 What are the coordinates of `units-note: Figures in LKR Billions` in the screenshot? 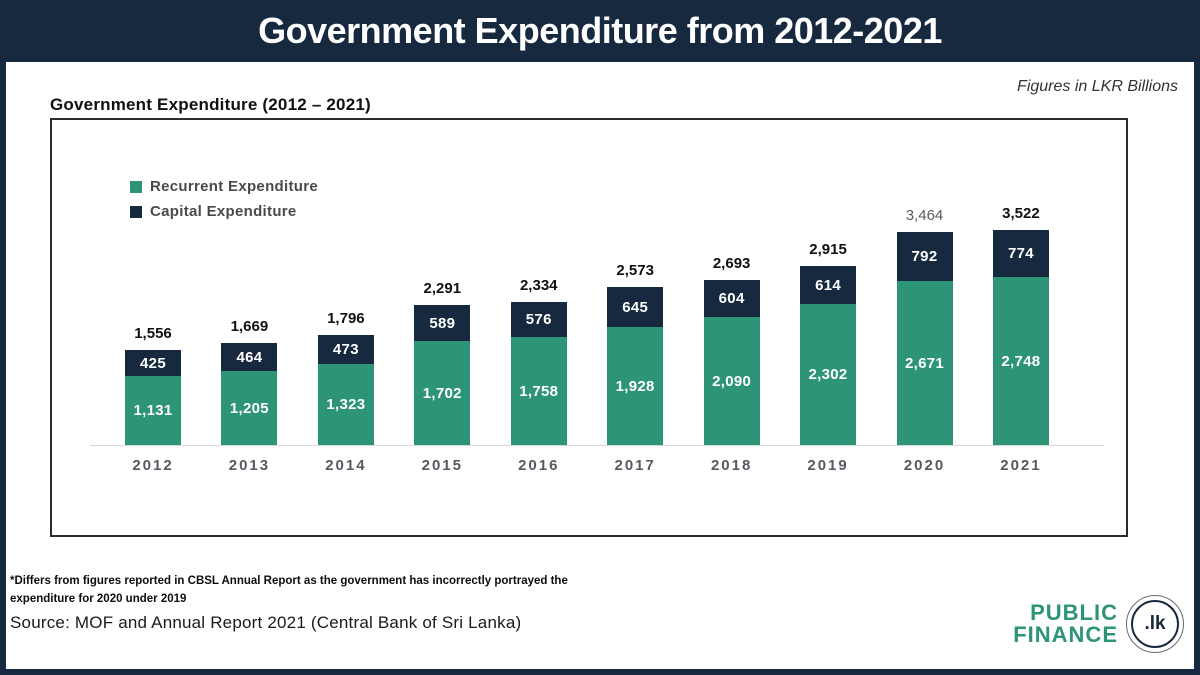 It's located at (1097, 86).